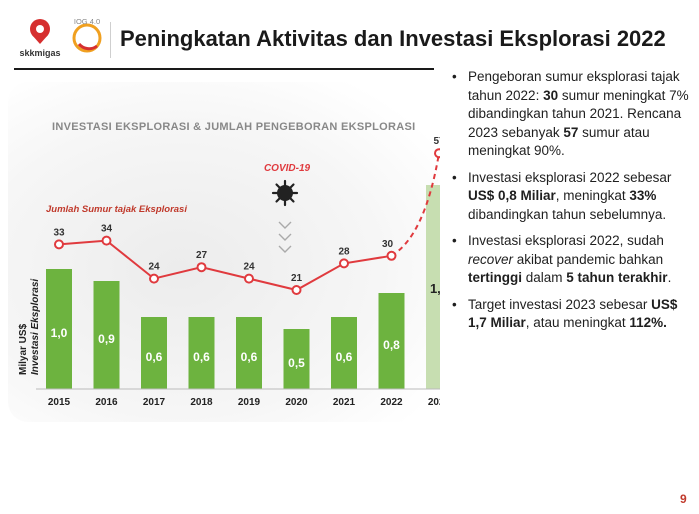 This screenshot has width=699, height=514. I want to click on wells-point-2022, so click(391, 255).